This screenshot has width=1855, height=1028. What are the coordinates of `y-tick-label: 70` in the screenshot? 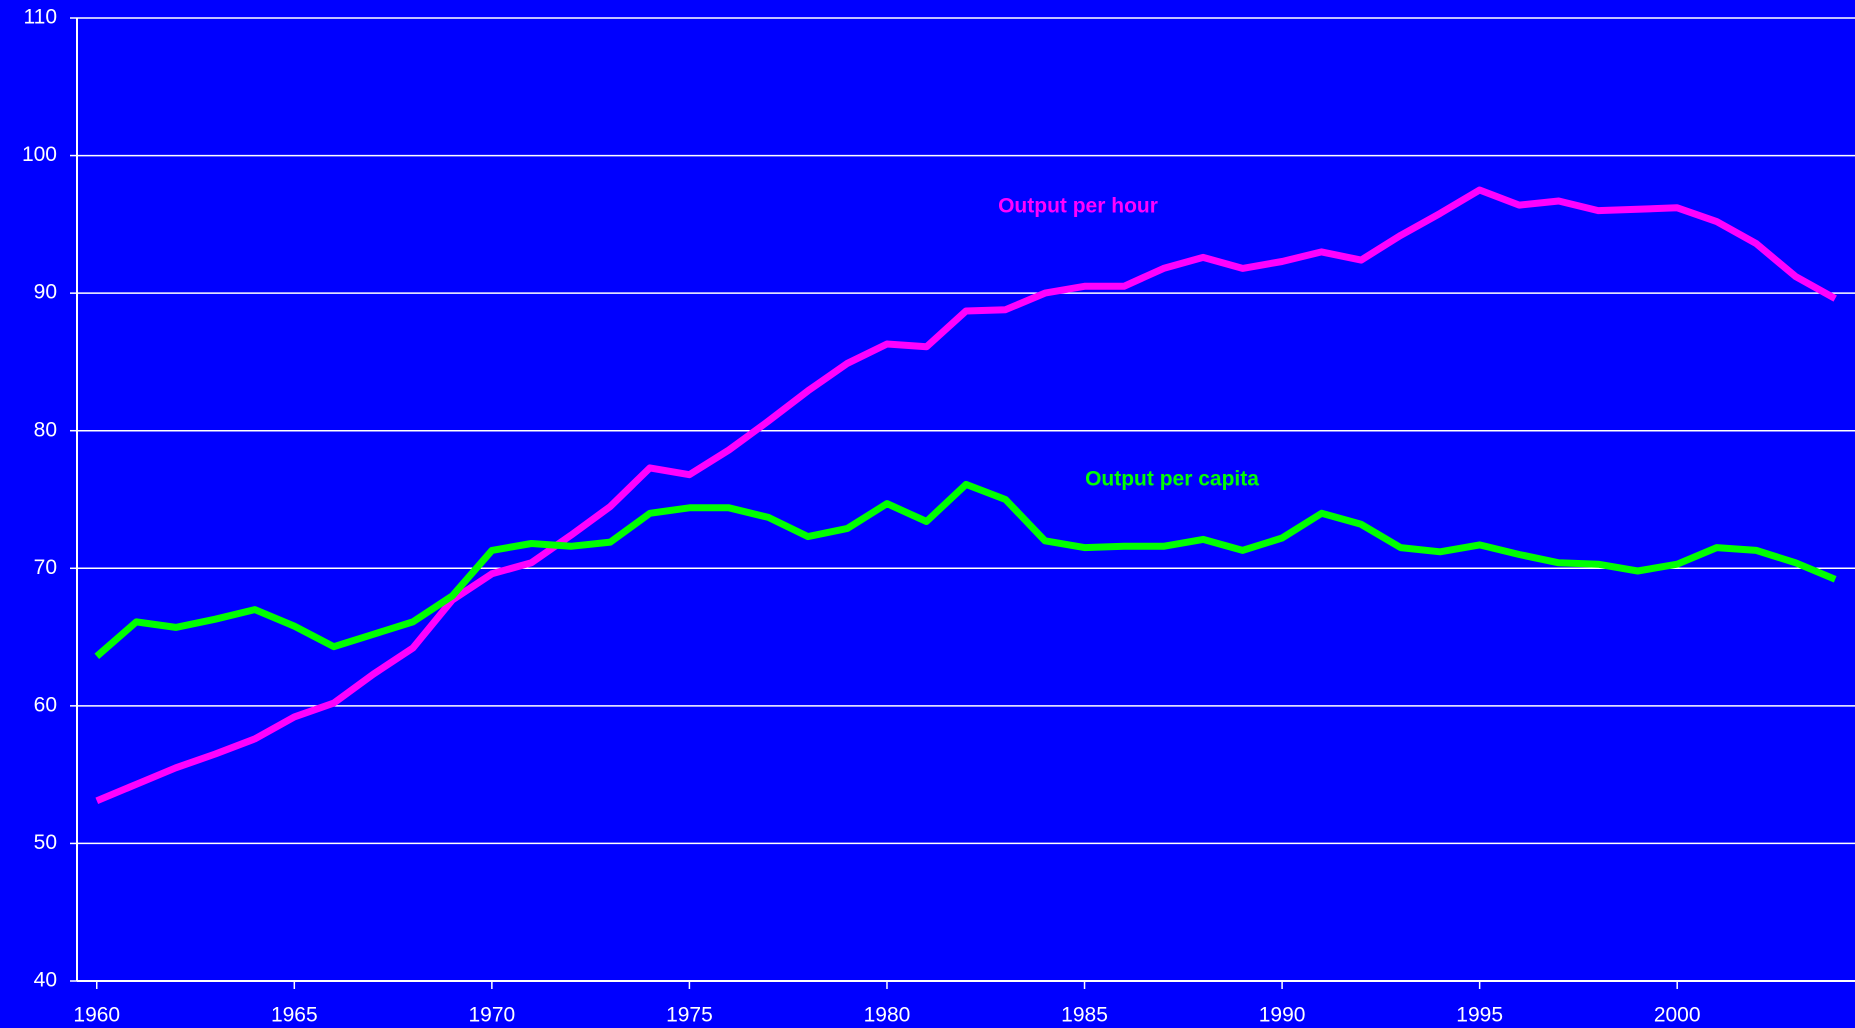 It's located at (45, 567).